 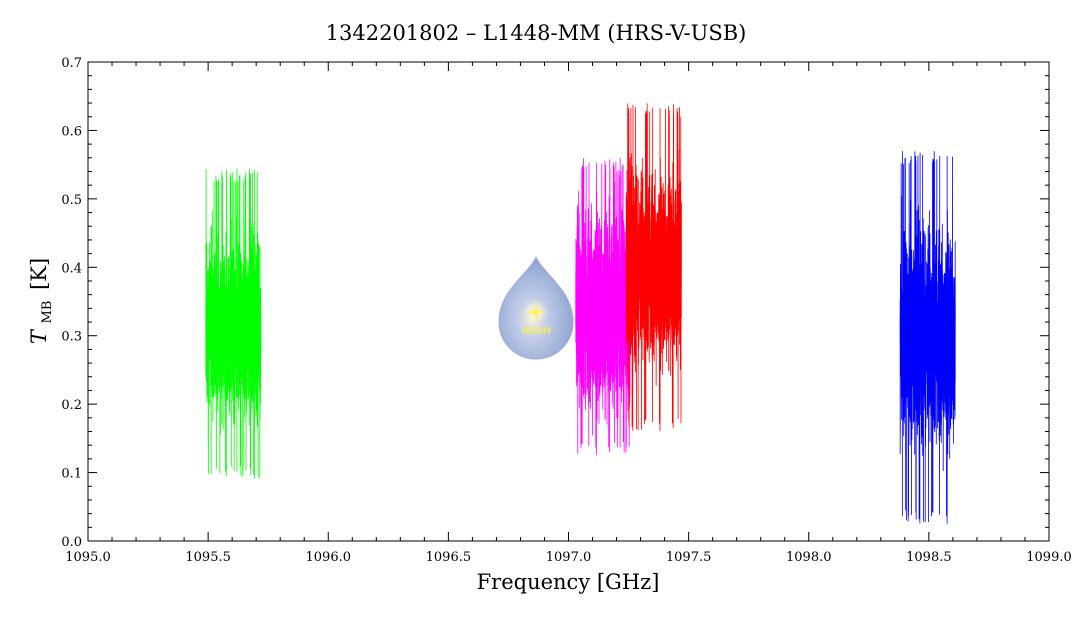 What do you see at coordinates (71, 337) in the screenshot?
I see `y-tick-label: 0.3` at bounding box center [71, 337].